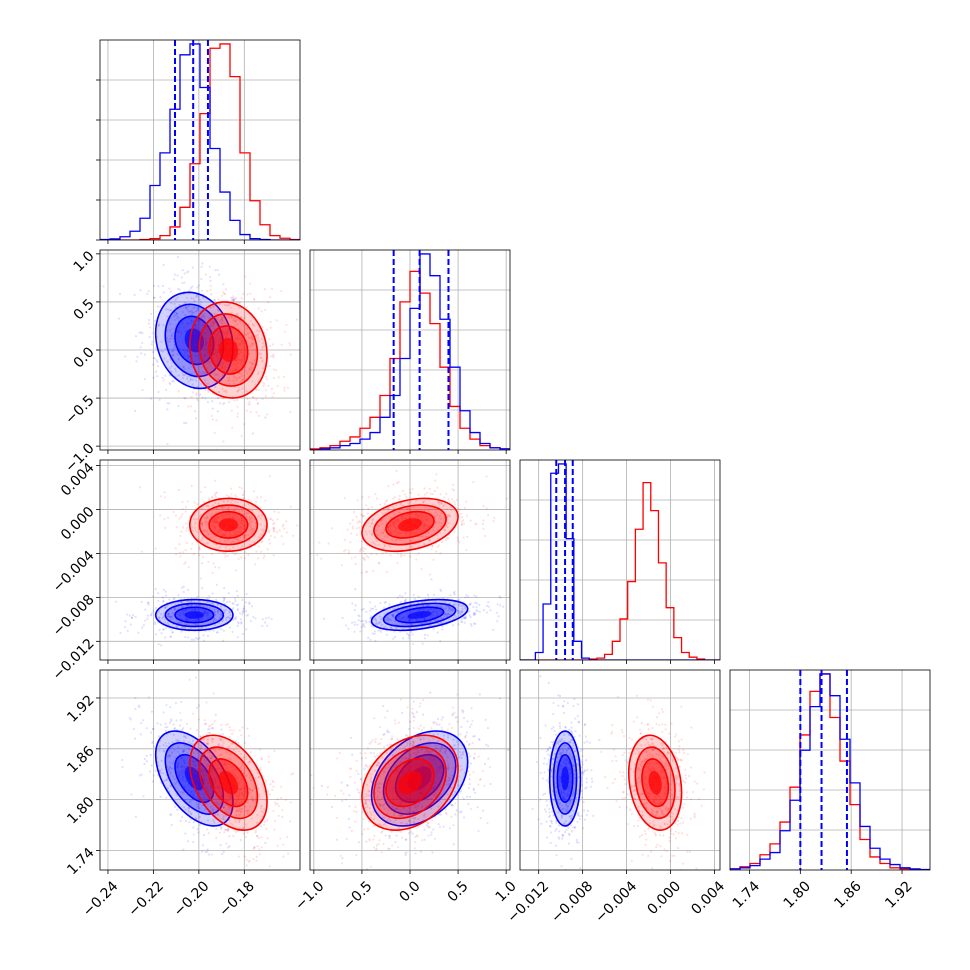 The width and height of the screenshot is (970, 970). I want to click on x-tick-label: −0.004, so click(616, 902).